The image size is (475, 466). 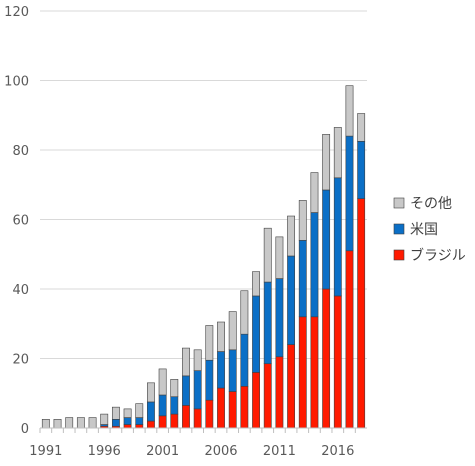 I want to click on bar-1999-その他, so click(x=139, y=410).